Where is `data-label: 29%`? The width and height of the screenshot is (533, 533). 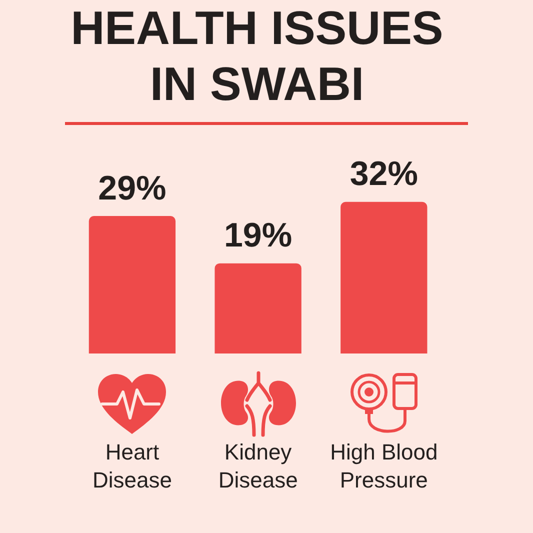 data-label: 29% is located at coordinates (132, 188).